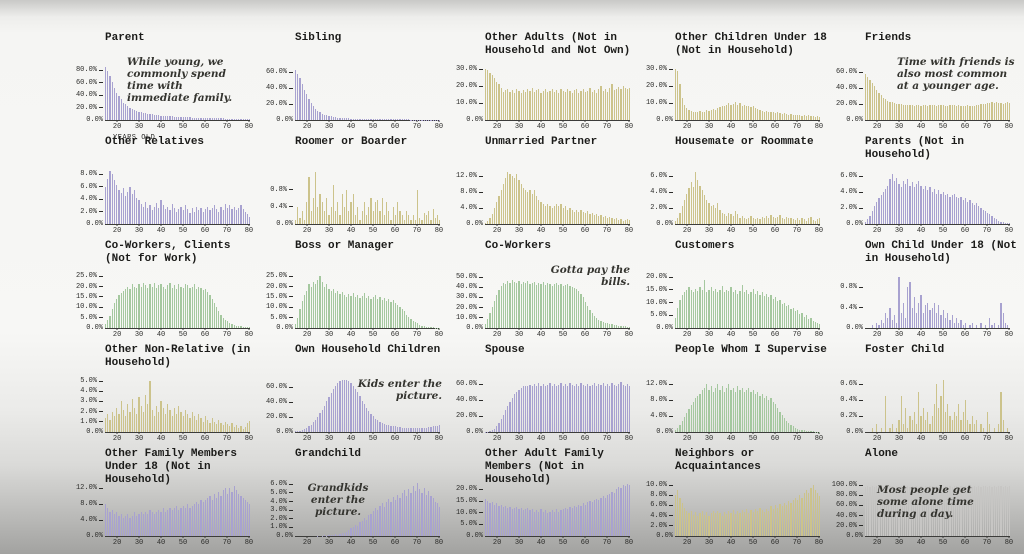  I want to click on y-tick-label: 0.0%, so click(854, 120).